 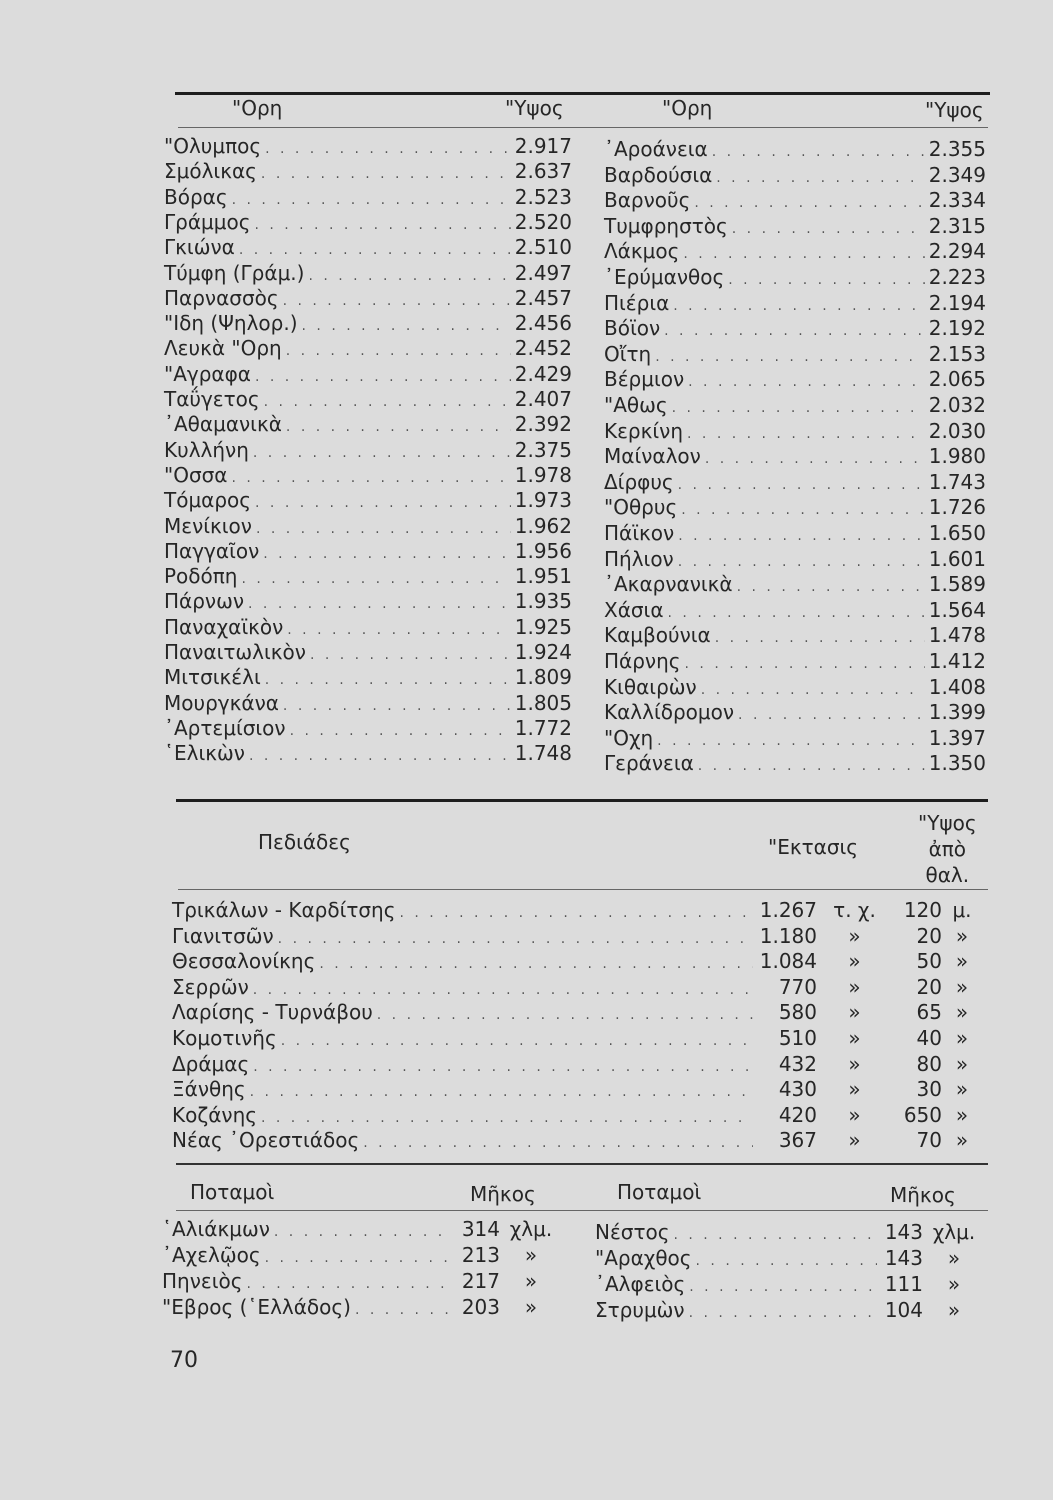 I want to click on plain-area: 1.180, so click(x=788, y=935).